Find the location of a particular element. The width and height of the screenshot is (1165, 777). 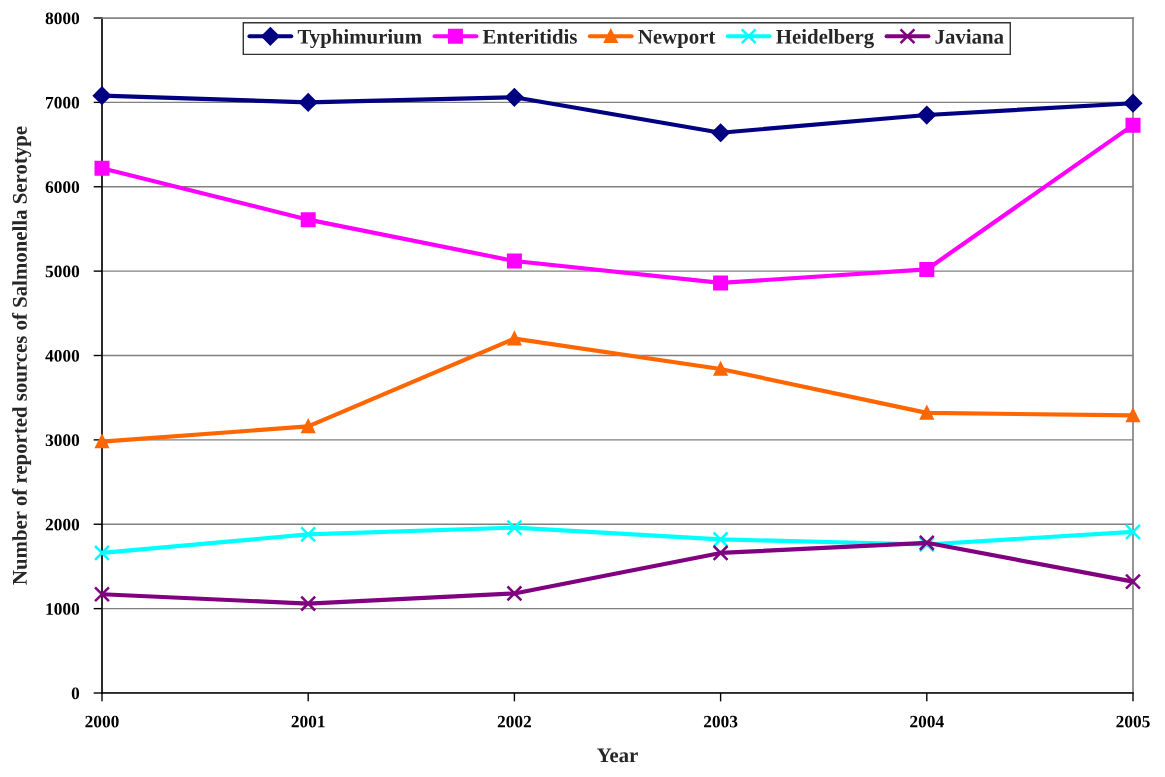

x-tick-label: 2002 is located at coordinates (514, 721).